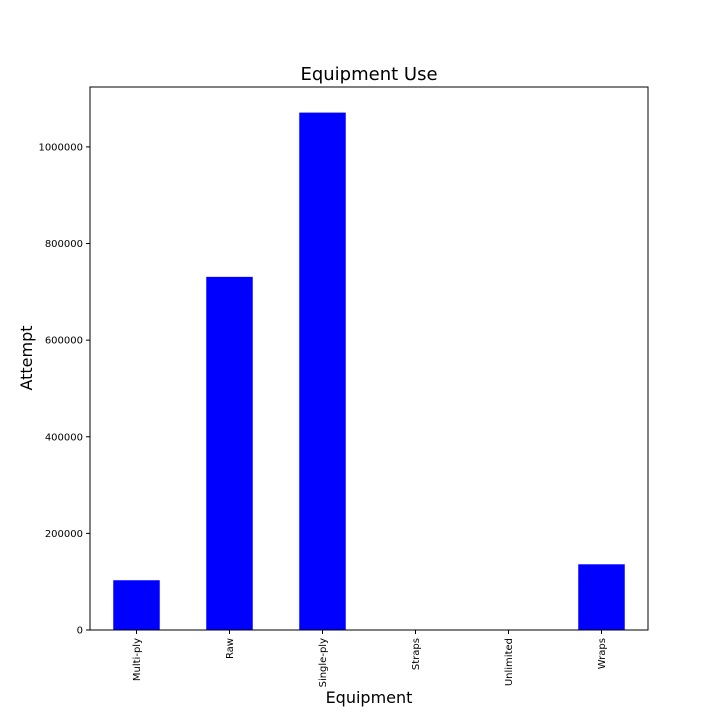 Image resolution: width=720 pixels, height=720 pixels. I want to click on x-tick-label: Unlimited, so click(509, 662).